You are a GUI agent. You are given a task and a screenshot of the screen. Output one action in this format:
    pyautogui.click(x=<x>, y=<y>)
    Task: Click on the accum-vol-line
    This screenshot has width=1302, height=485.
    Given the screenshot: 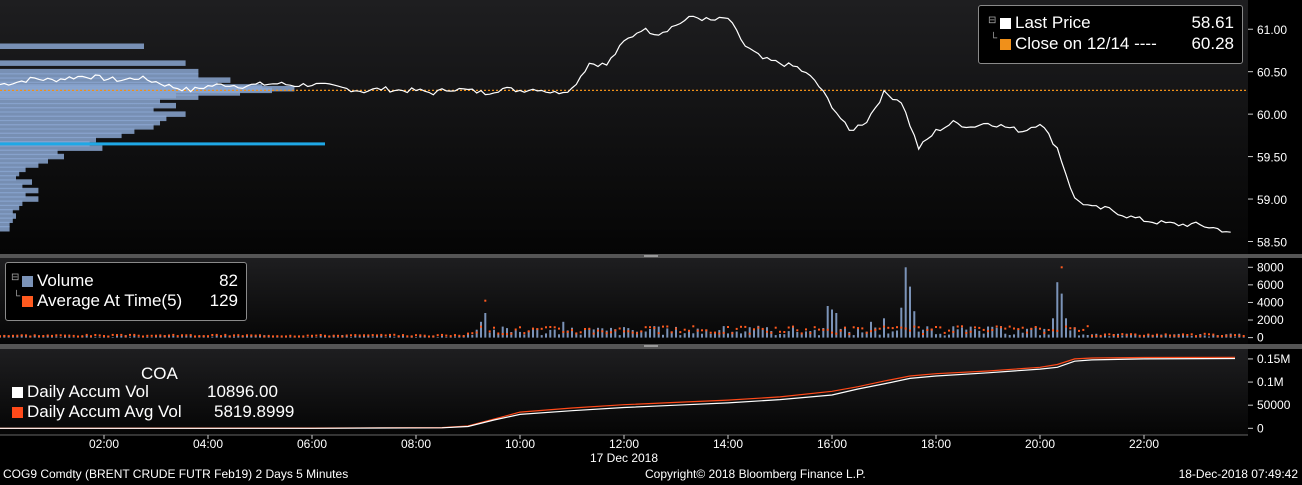 What is the action you would take?
    pyautogui.click(x=618, y=393)
    